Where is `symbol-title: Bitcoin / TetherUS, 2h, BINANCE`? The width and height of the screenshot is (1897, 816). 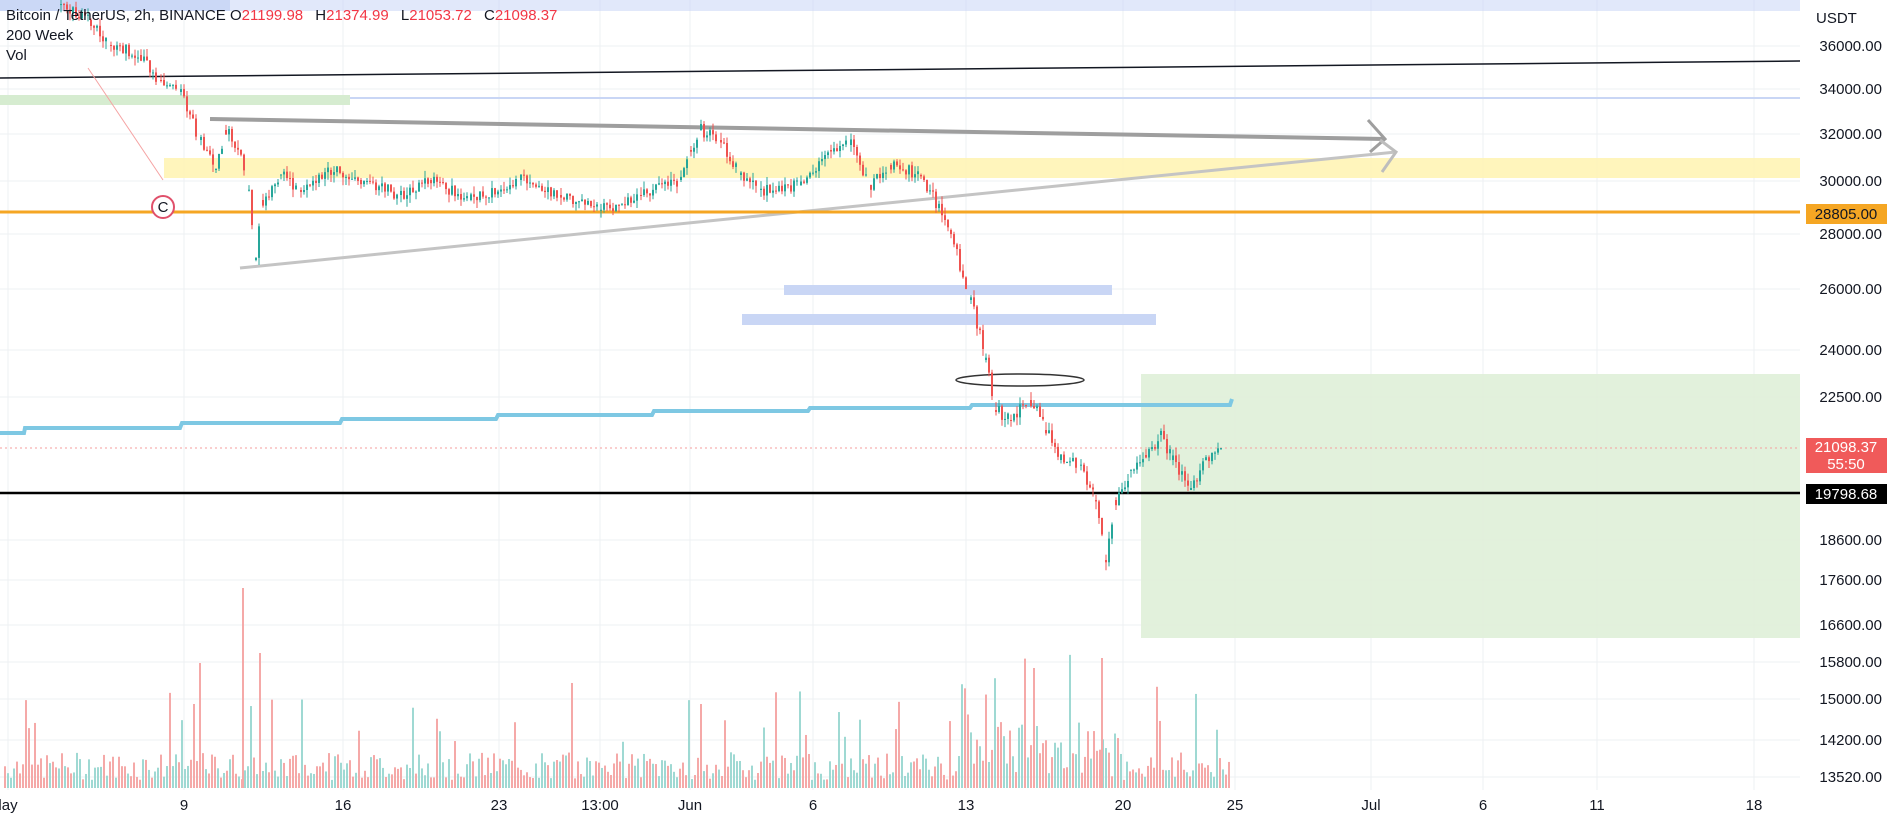
symbol-title: Bitcoin / TetherUS, 2h, BINANCE is located at coordinates (116, 15).